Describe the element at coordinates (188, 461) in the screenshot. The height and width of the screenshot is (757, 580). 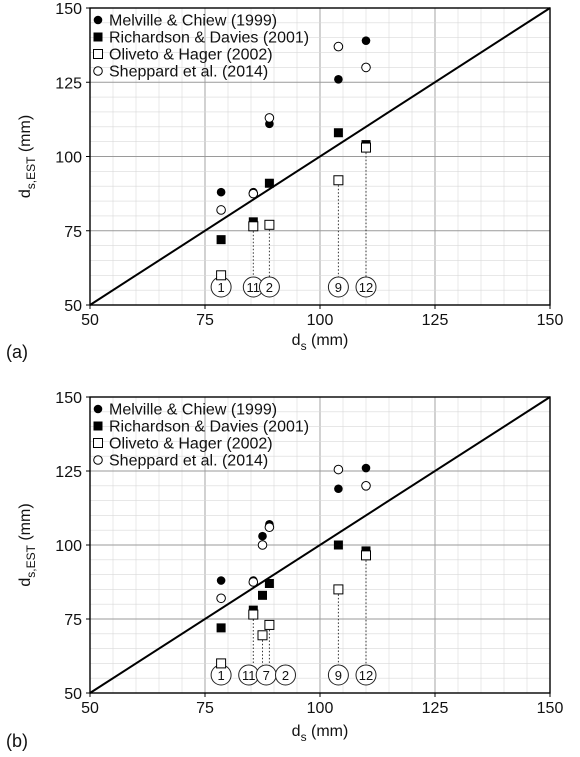
I see `legend-label: Sheppard et al. (2014)` at that location.